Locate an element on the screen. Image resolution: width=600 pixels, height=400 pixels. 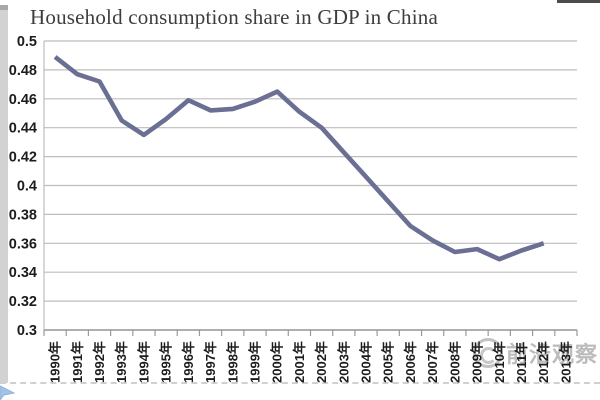
y-tick-label: 0.3 is located at coordinates (27, 331).